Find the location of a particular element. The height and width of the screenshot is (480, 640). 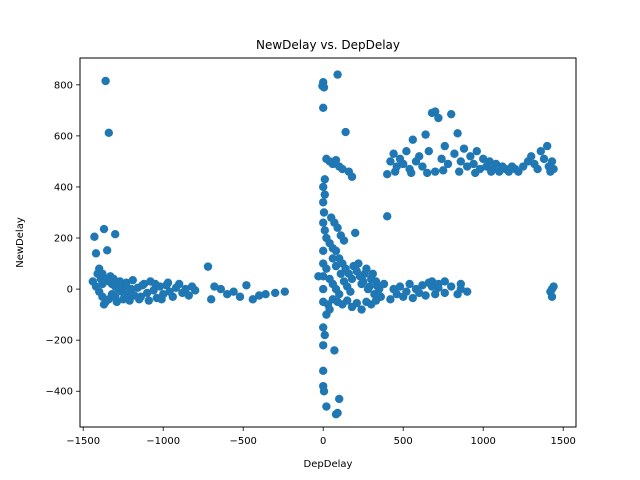

y-tick-label: 200 is located at coordinates (63, 239).